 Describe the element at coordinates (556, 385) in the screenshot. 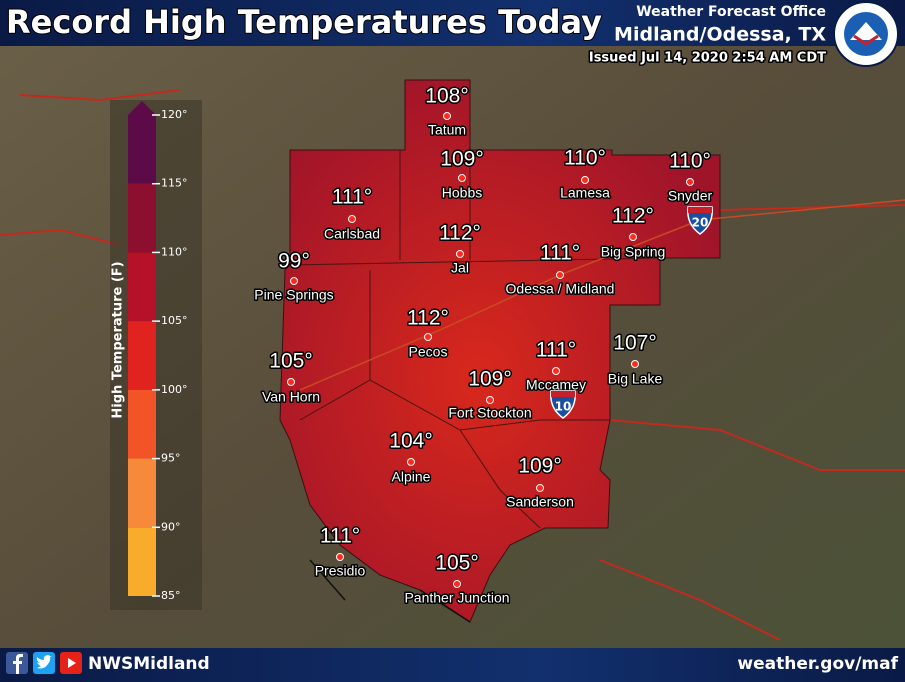

I see `city-name: Mccamey` at that location.